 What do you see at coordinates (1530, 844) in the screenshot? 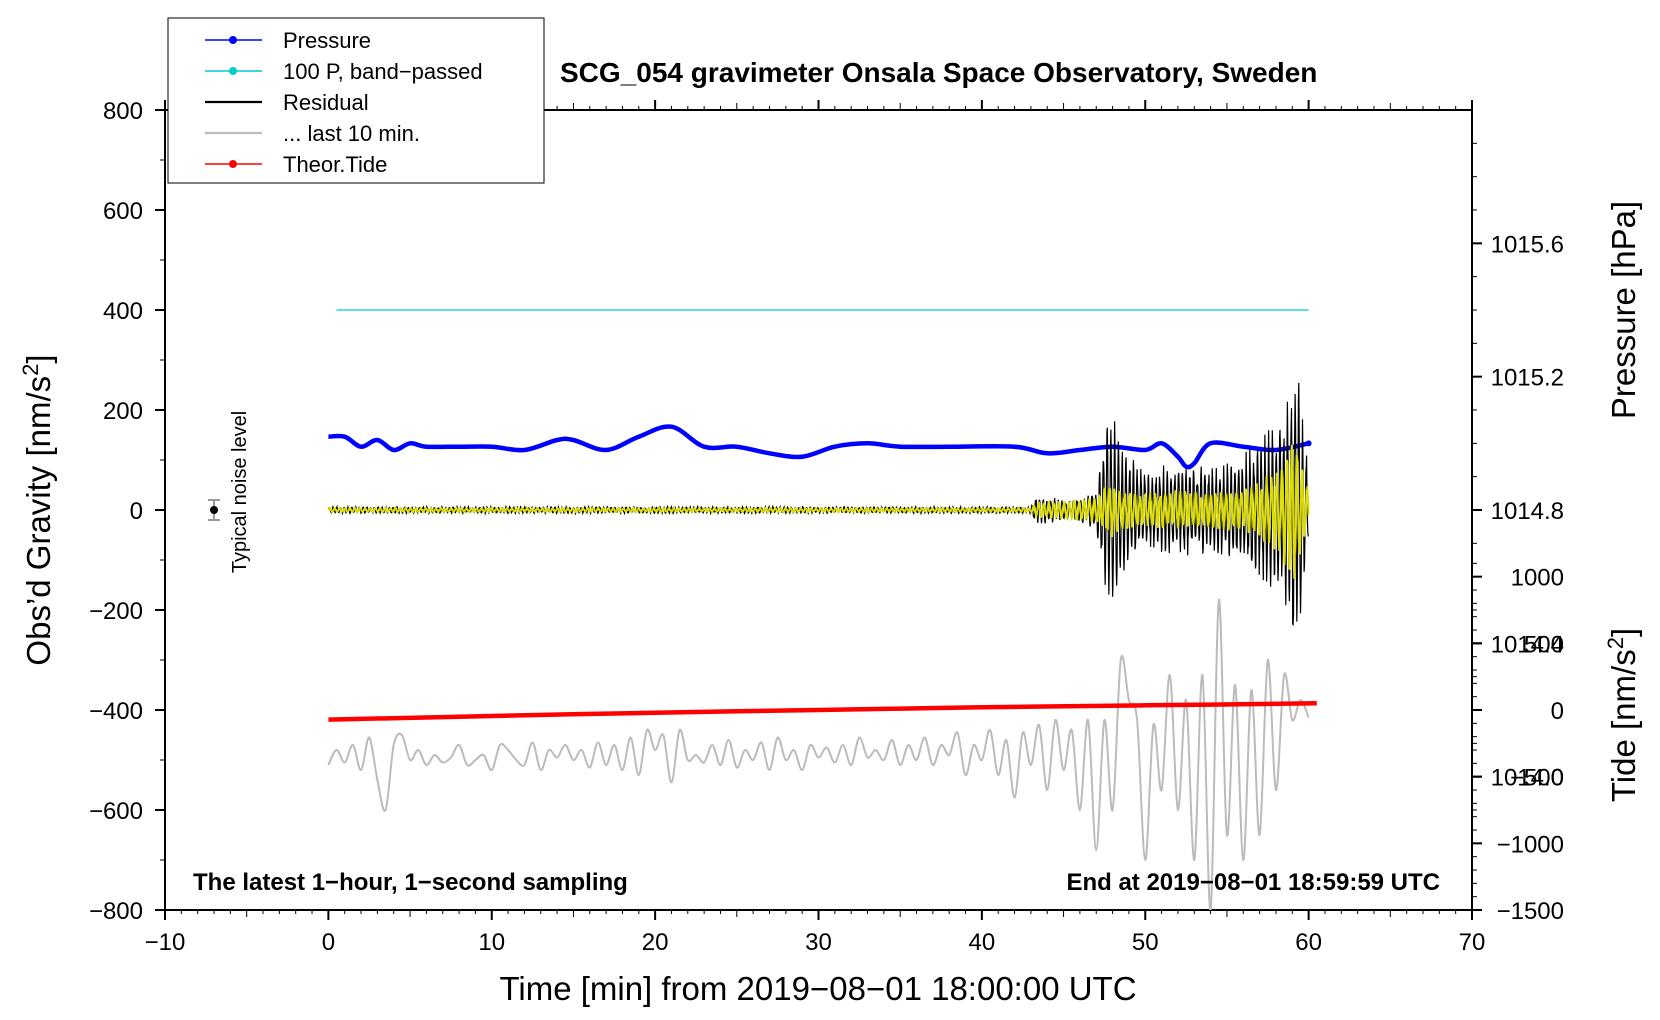
I see `y-tide-tick-label: −1000` at bounding box center [1530, 844].